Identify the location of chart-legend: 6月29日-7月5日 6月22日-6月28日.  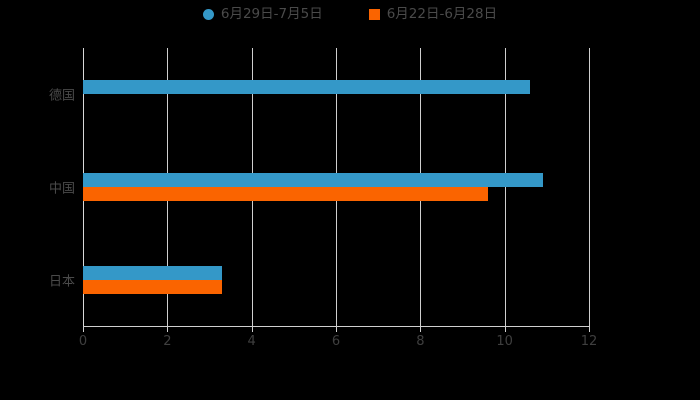
(350, 14).